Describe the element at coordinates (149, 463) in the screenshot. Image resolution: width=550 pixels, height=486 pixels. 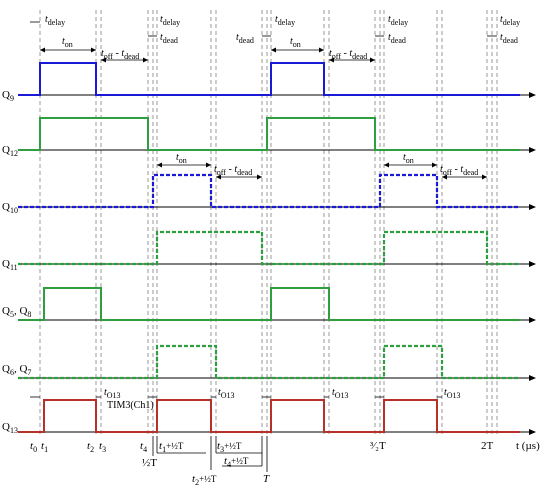
I see `tick-half-t: ½T` at that location.